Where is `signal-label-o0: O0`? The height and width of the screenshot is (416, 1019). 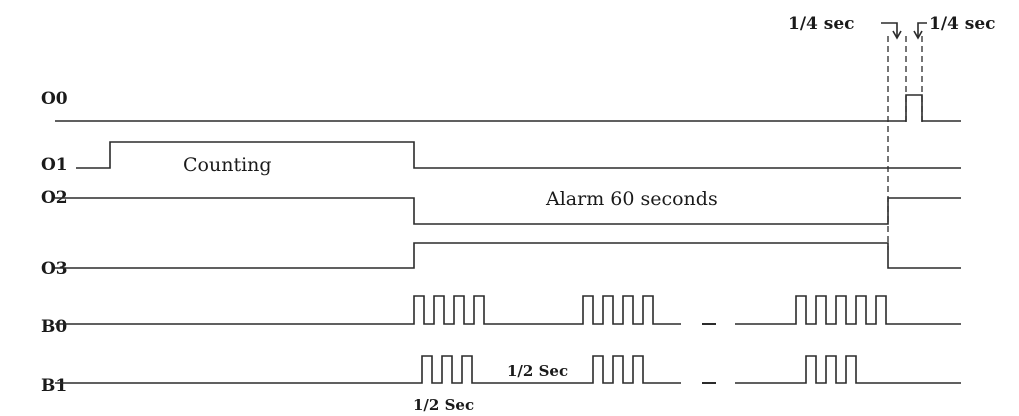 signal-label-o0: O0 is located at coordinates (54, 99).